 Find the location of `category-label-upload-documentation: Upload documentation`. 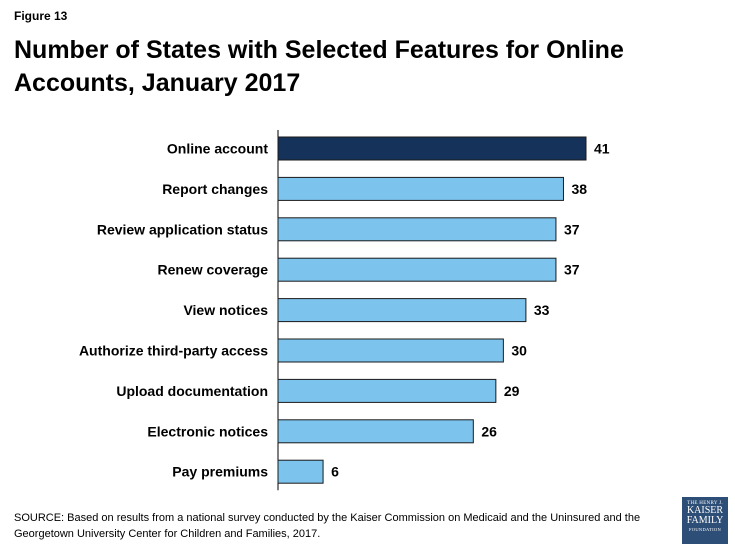

category-label-upload-documentation: Upload documentation is located at coordinates (192, 391).